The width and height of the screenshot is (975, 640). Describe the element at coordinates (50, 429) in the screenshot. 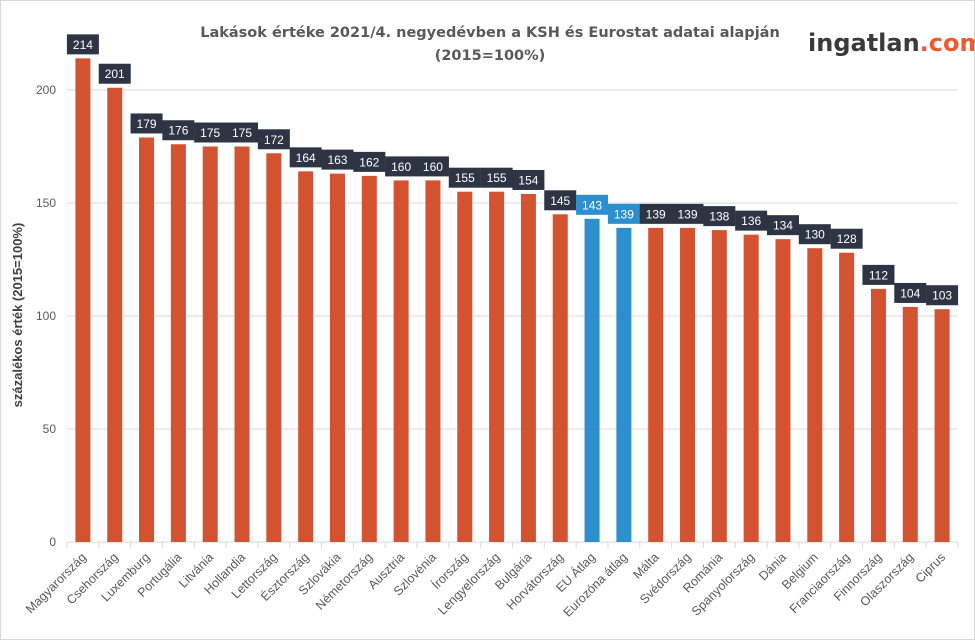

I see `y-tick-label: 50` at that location.